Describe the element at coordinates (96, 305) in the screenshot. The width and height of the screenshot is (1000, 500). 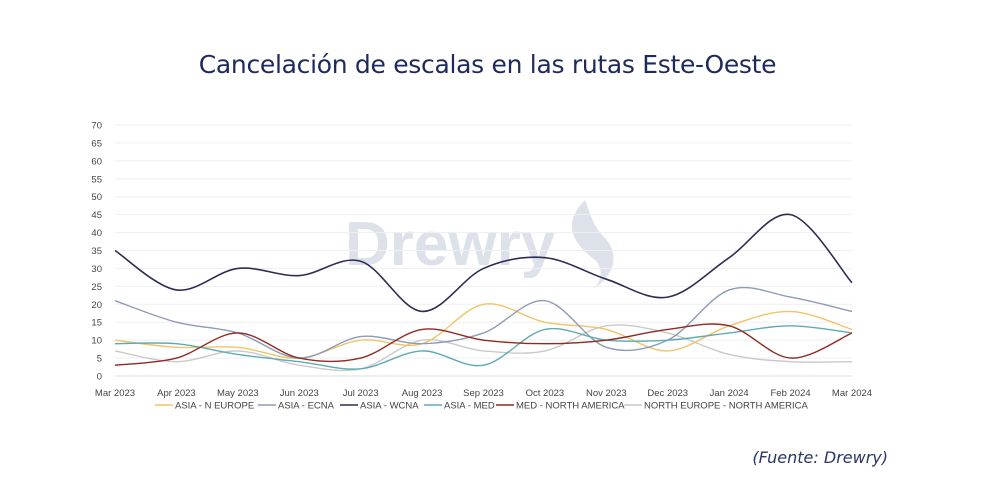
I see `y-tick-label: 20` at that location.